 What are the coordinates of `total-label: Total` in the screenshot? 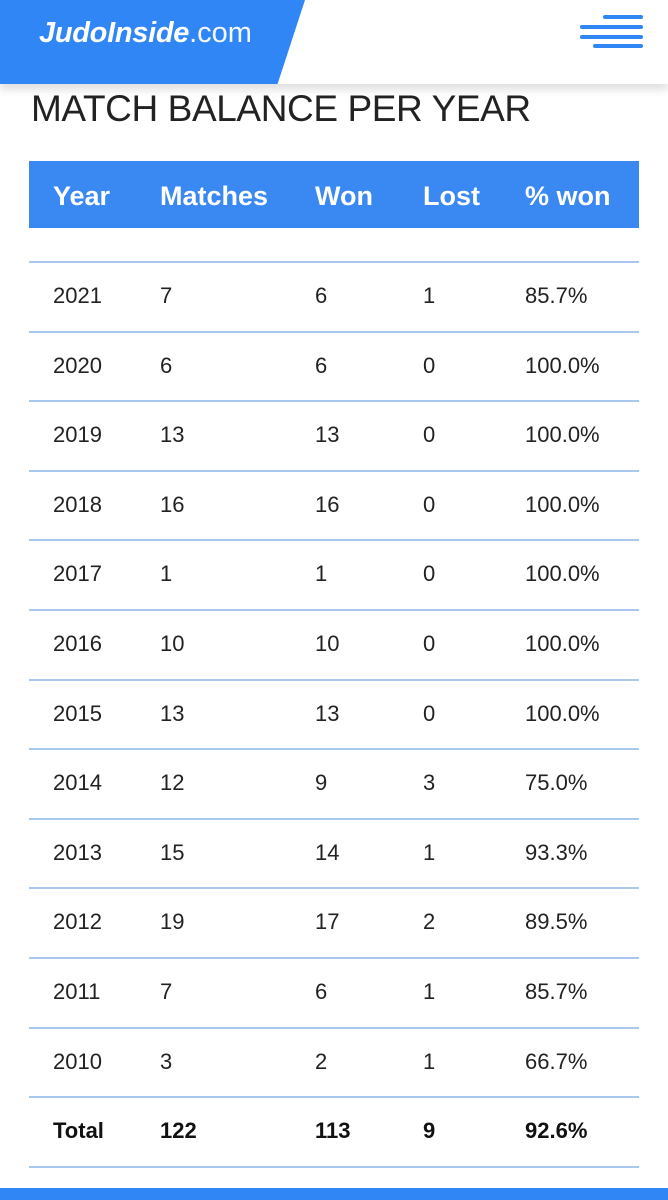 It's located at (78, 1131).